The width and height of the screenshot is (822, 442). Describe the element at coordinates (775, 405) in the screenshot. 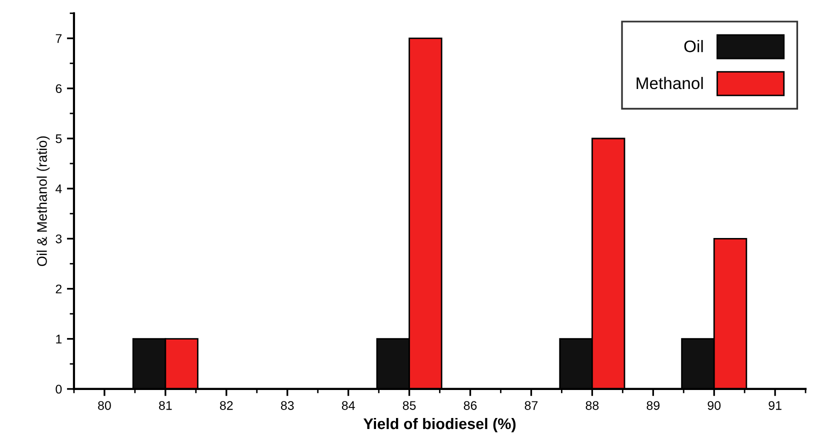

I see `x-tick-label: 91` at that location.